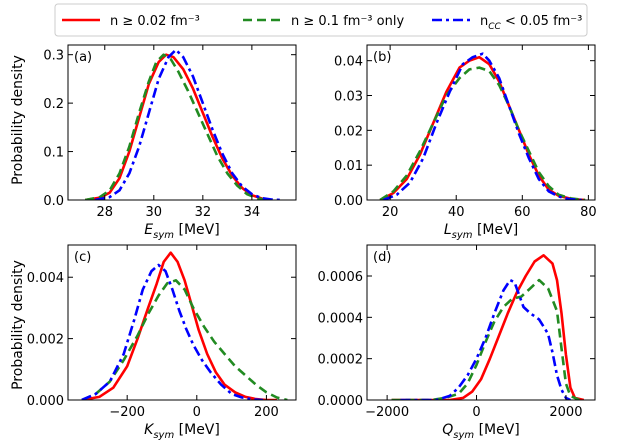 This screenshot has height=445, width=623. I want to click on y-tick-label: 0.0004, so click(341, 318).